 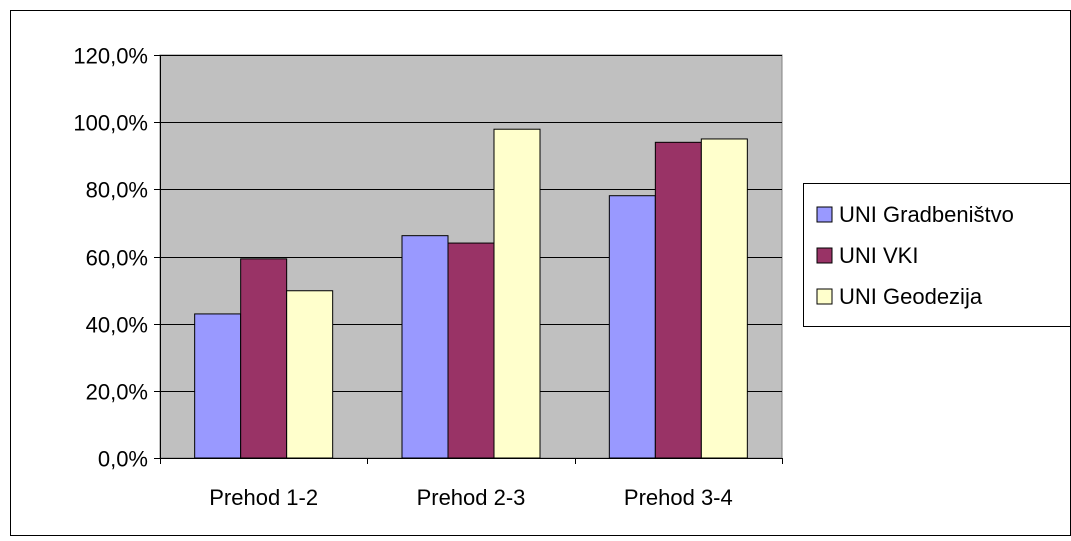 I want to click on x-tick-label: Prehod 3-4, so click(x=678, y=497).